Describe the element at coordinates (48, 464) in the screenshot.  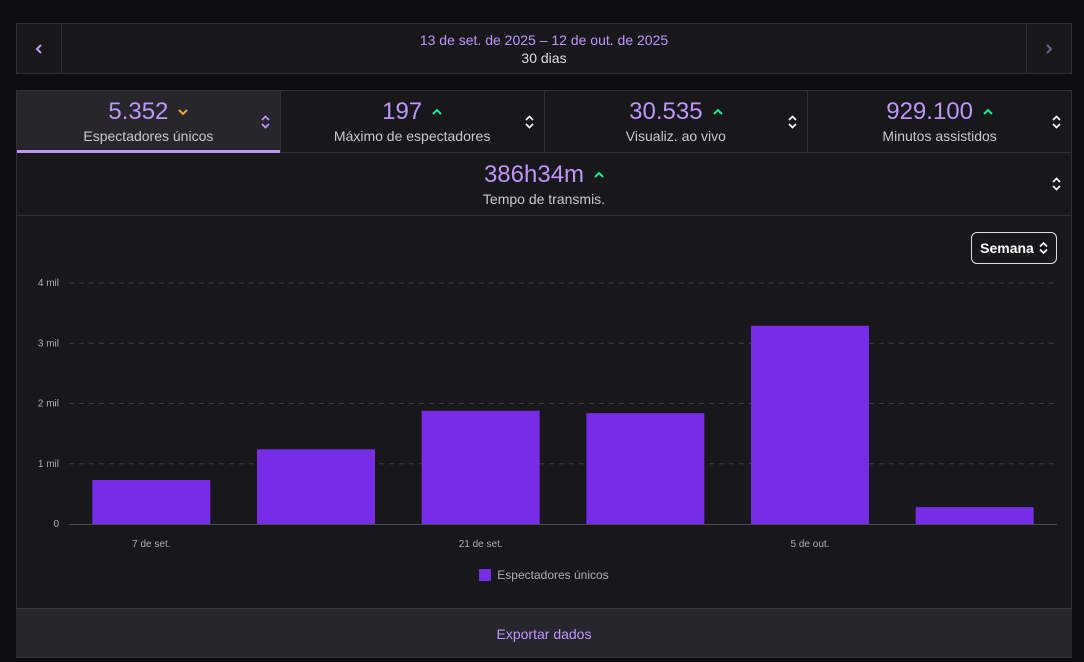
I see `y-tick-label: 1 mil` at that location.